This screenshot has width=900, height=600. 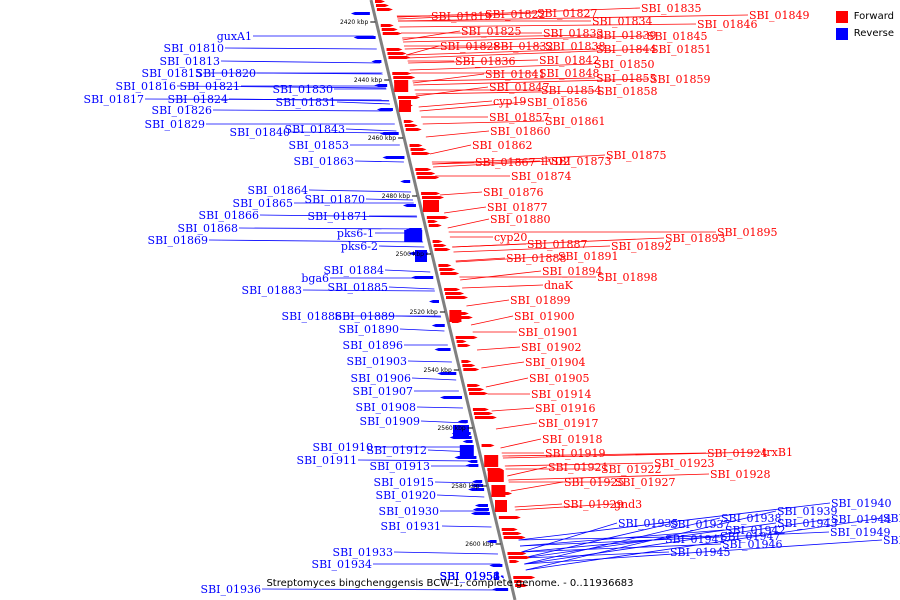 I want to click on forward-gene-label: SBI_01888, so click(x=536, y=258).